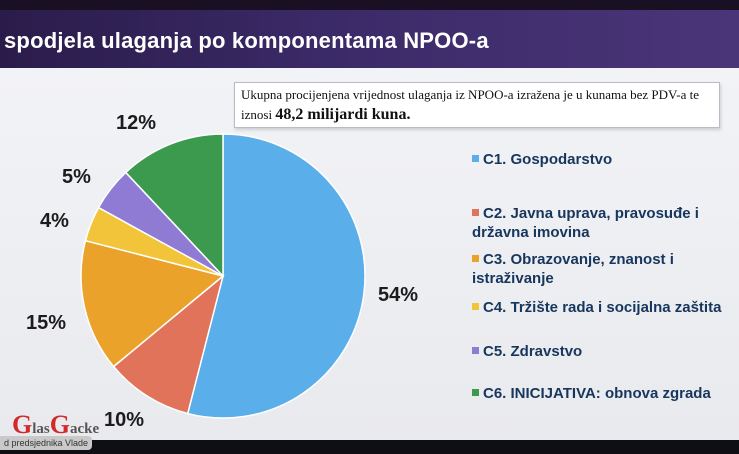  I want to click on note-line2-prefix: iznosi, so click(258, 114).